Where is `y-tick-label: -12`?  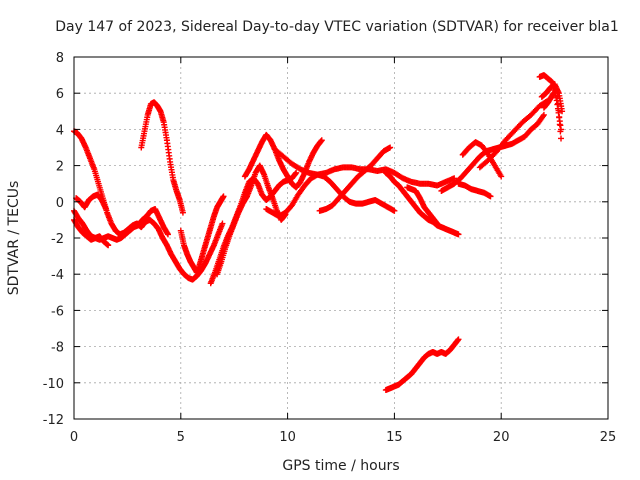
y-tick-label: -12 is located at coordinates (53, 420).